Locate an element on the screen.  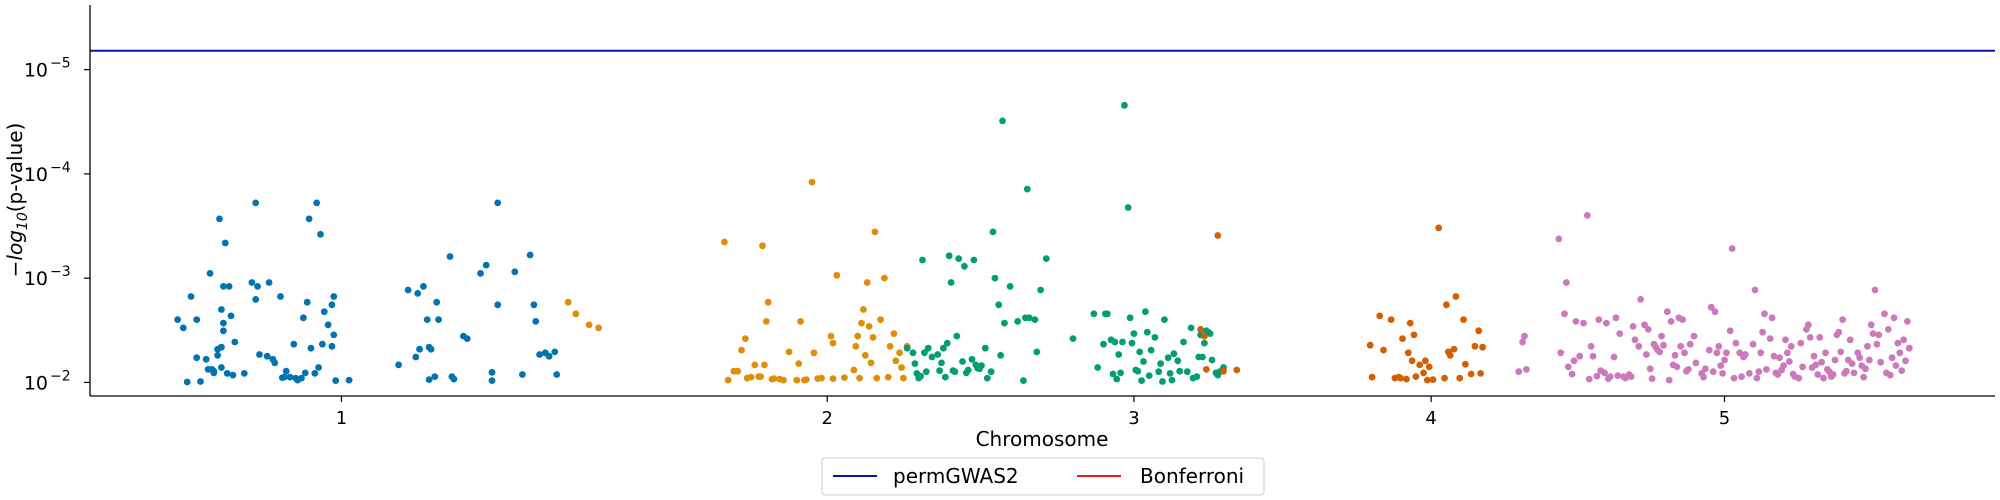
x-tick-label: 5 is located at coordinates (1724, 418).